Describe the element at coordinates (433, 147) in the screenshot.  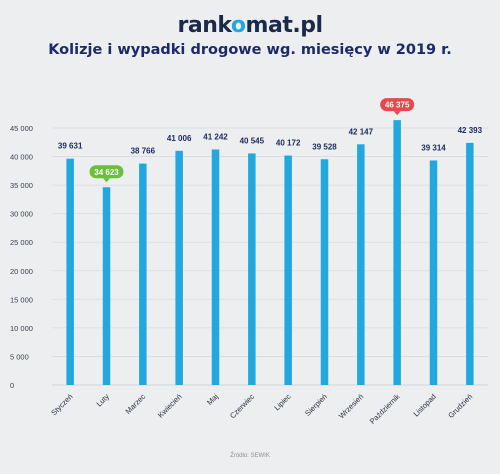
I see `data-label: 39 314` at that location.